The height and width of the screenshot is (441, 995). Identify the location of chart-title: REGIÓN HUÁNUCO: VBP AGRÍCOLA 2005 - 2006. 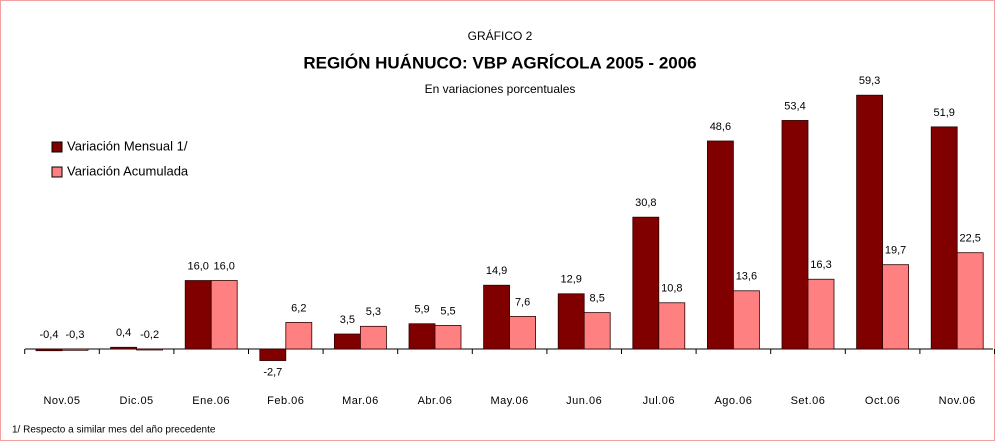
(499, 62).